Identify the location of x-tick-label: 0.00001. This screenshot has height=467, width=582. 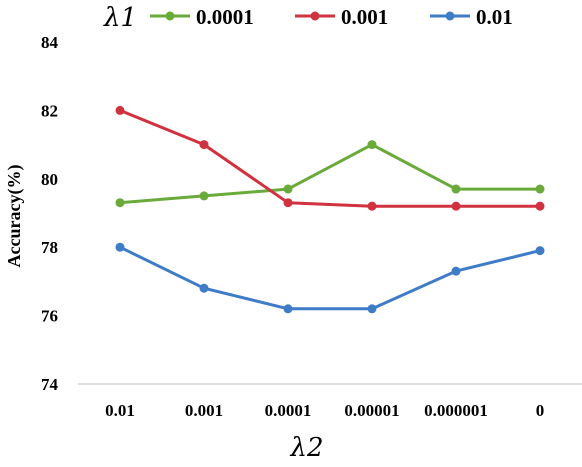
(371, 410).